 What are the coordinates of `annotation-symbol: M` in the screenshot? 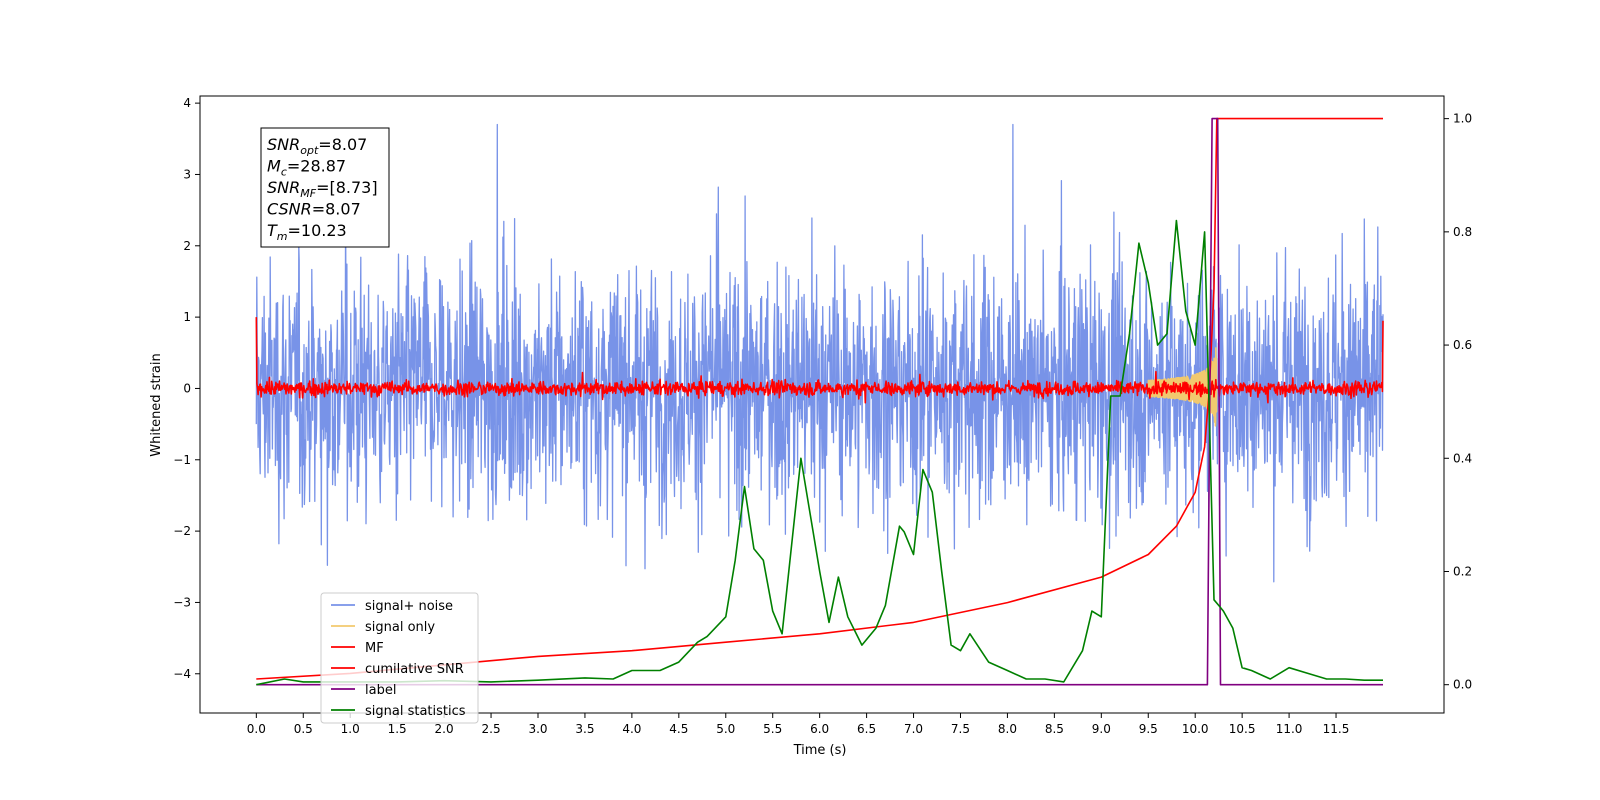 It's located at (274, 166).